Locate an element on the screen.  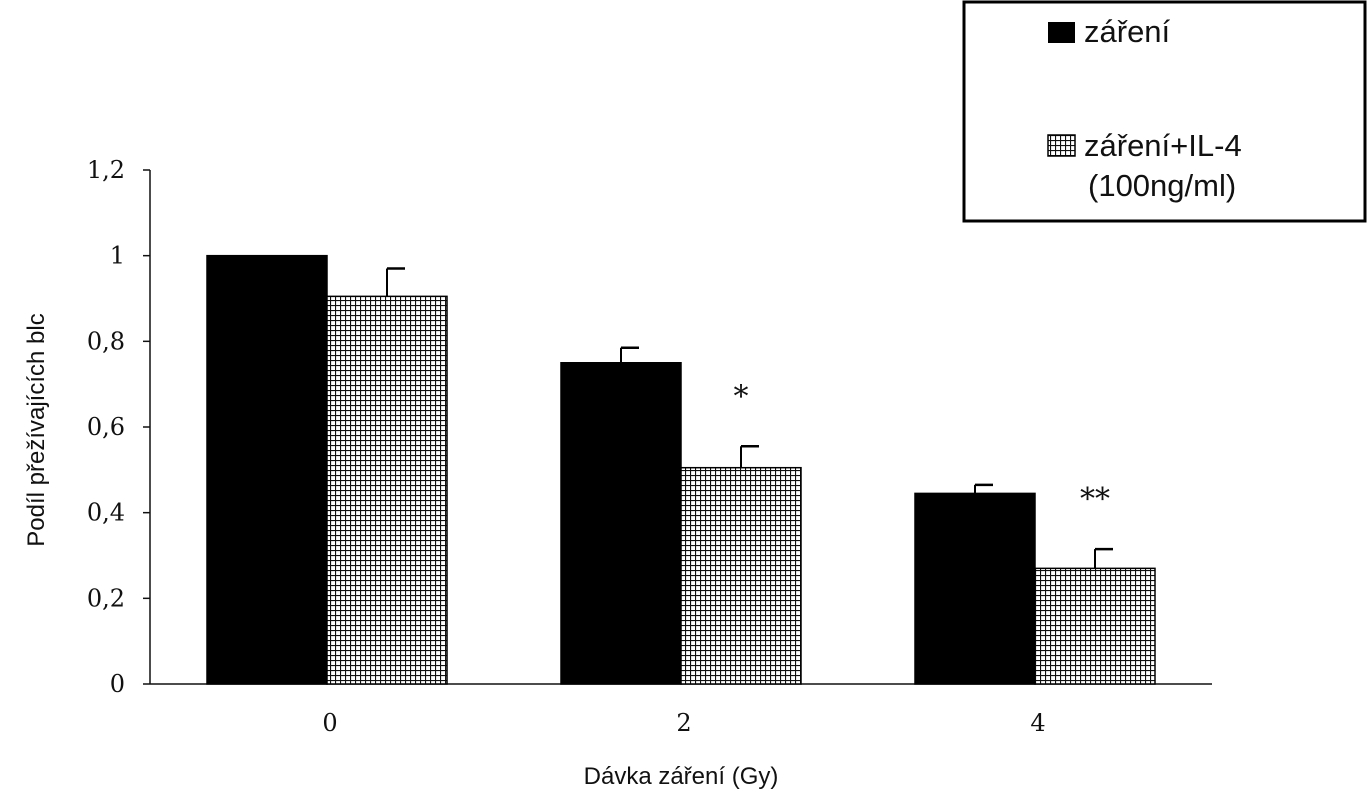
y-tick-label: 0 is located at coordinates (117, 684).